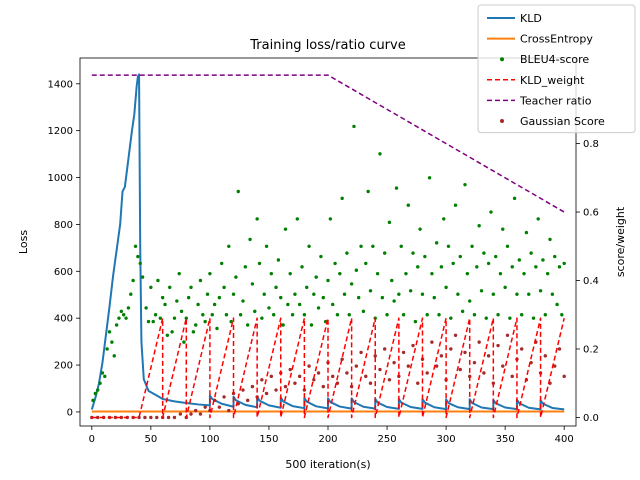 The height and width of the screenshot is (480, 640). I want to click on y-left-tick-label: 1200, so click(60, 131).